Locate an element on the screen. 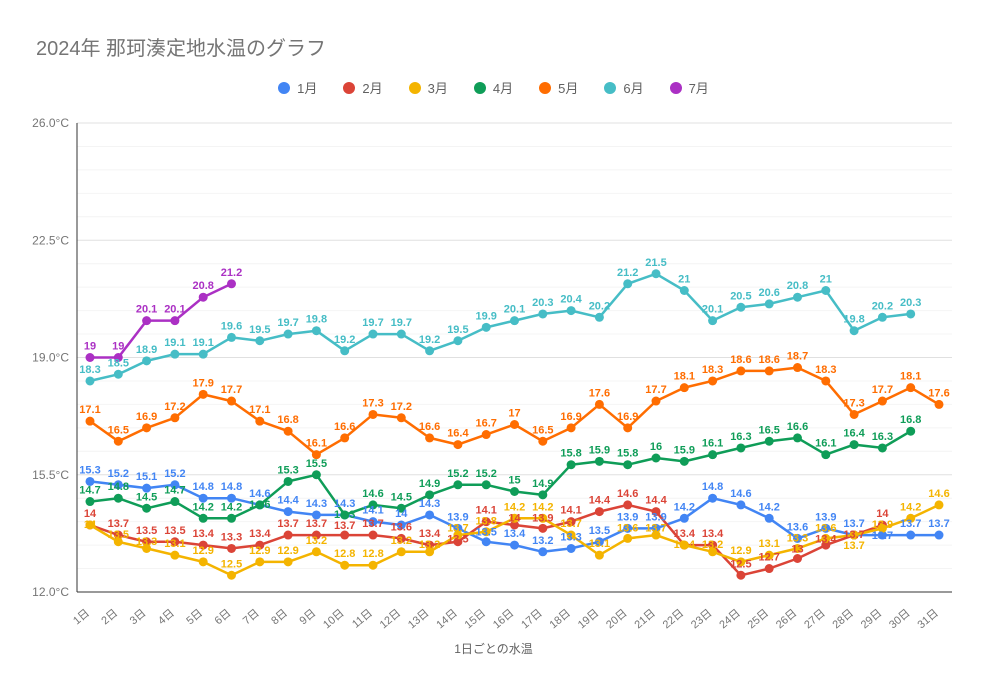 The height and width of the screenshot is (695, 987). data-point-3月-18日 is located at coordinates (571, 535).